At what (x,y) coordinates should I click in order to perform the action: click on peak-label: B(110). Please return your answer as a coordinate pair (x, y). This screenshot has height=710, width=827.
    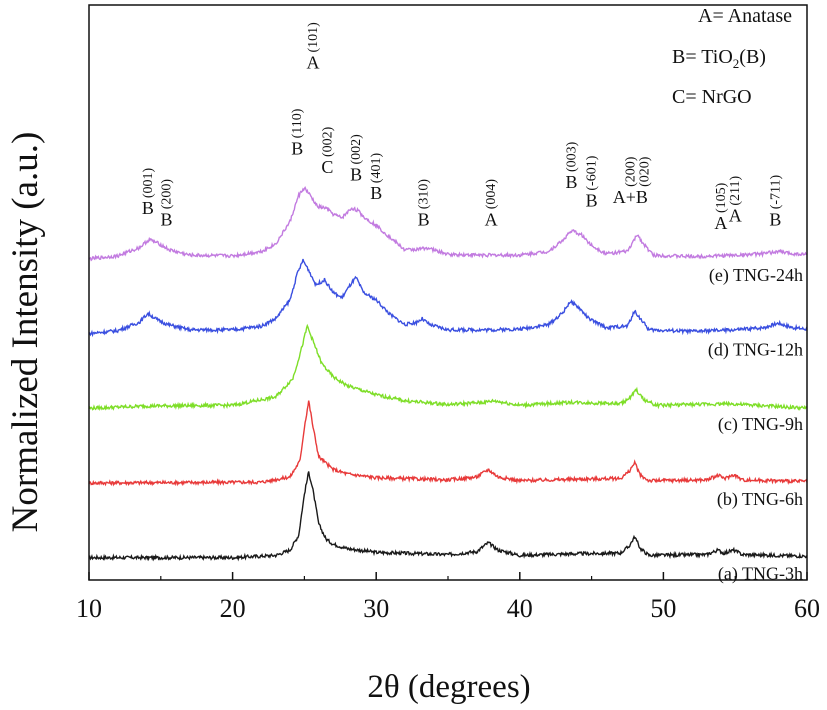
    Looking at the image, I should click on (297, 133).